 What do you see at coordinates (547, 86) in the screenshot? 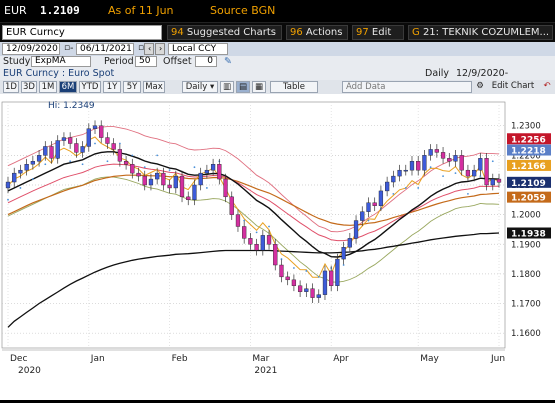
I see `undo-icon: ↶` at bounding box center [547, 86].